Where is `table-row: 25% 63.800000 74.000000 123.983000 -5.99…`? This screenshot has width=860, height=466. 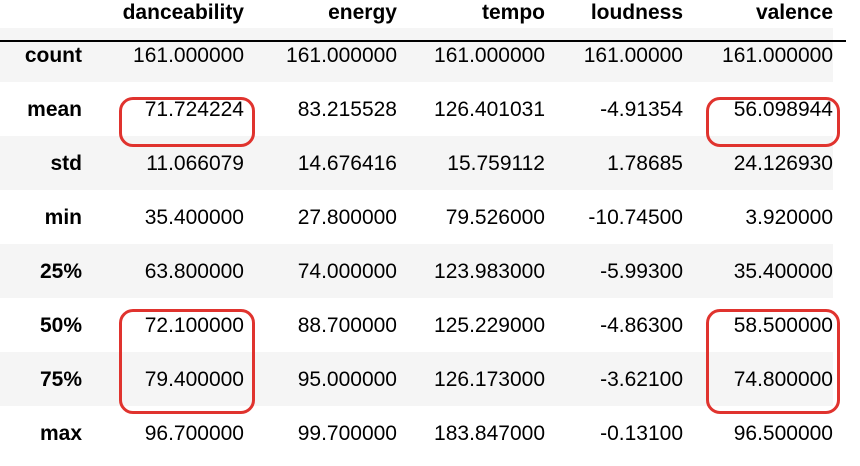
table-row: 25% 63.800000 74.000000 123.983000 -5.99… is located at coordinates (416, 271).